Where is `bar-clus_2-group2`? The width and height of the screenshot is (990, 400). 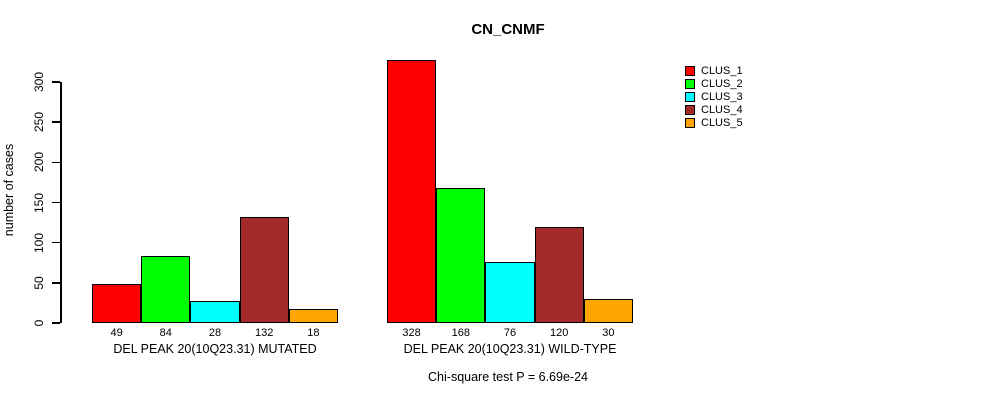 bar-clus_2-group2 is located at coordinates (461, 255).